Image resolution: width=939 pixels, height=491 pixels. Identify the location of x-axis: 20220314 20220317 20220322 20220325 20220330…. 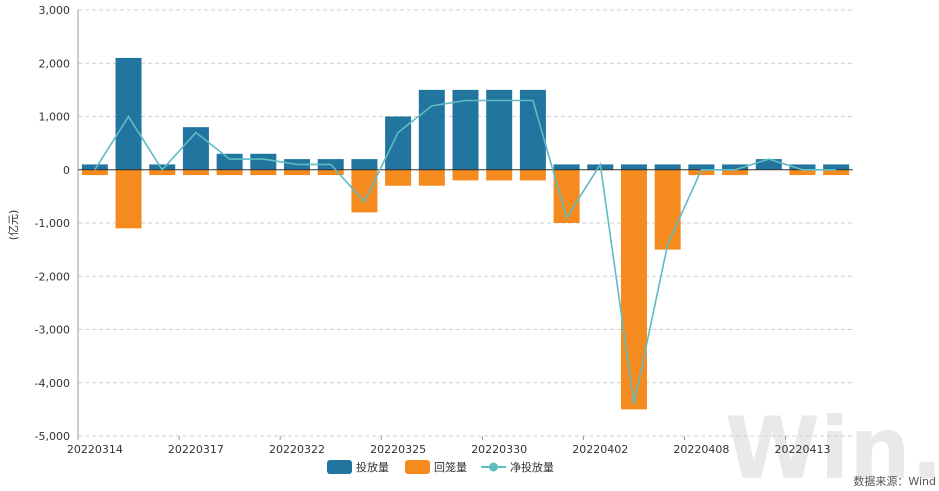
(448, 446).